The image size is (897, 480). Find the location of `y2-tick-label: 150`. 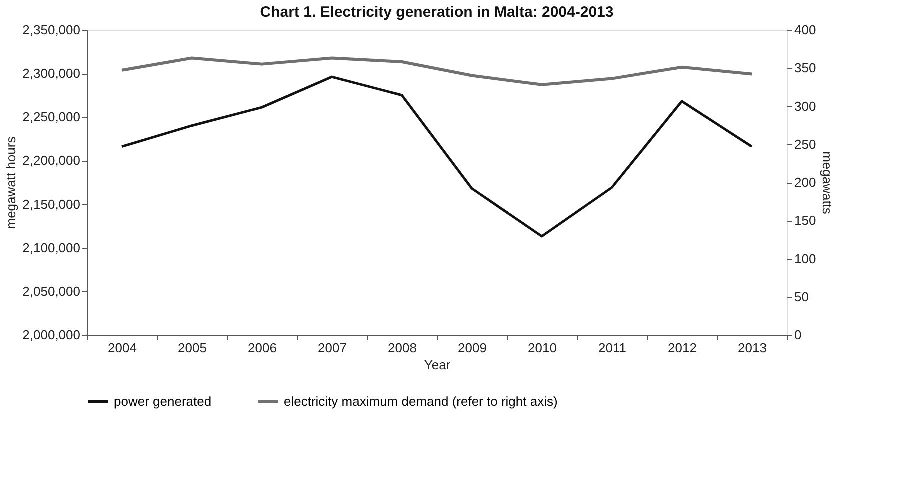

y2-tick-label: 150 is located at coordinates (805, 220).